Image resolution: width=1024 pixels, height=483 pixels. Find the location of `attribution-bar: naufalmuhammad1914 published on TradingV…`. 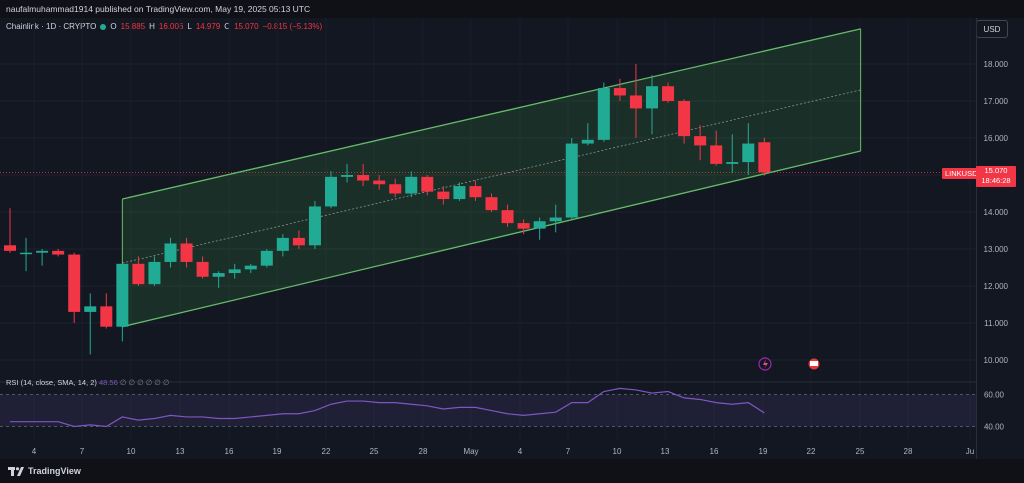

attribution-bar: naufalmuhammad1914 published on TradingV… is located at coordinates (512, 9).